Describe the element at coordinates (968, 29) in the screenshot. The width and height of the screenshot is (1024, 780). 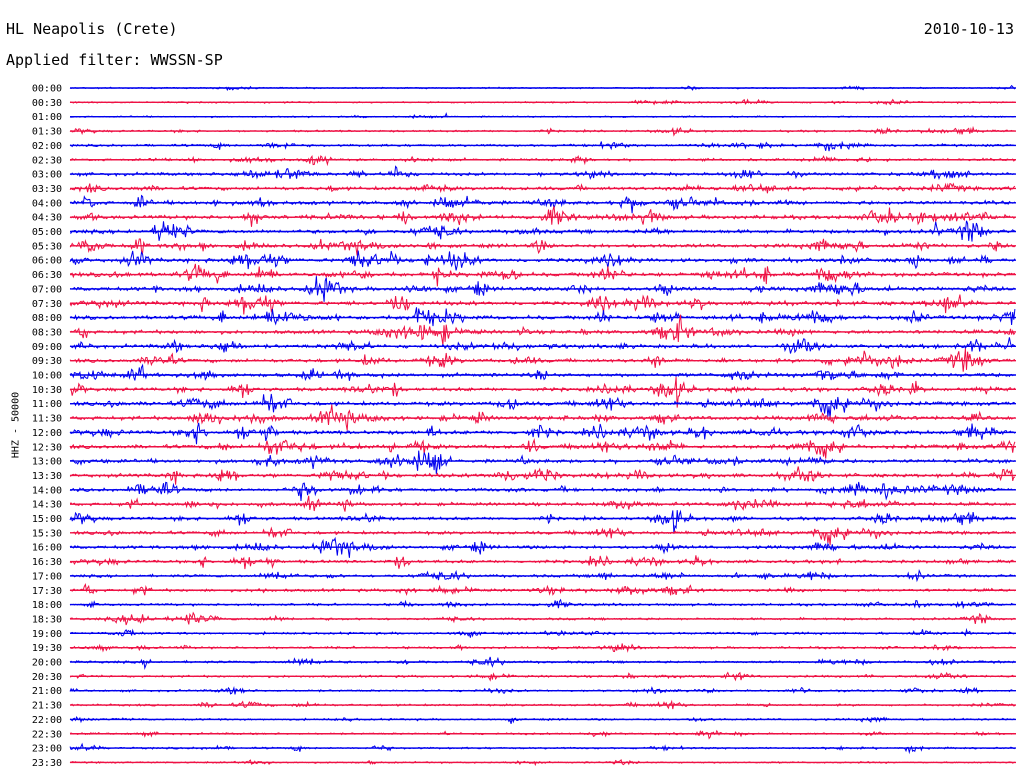
I see `date-label: 2010-10-13` at that location.